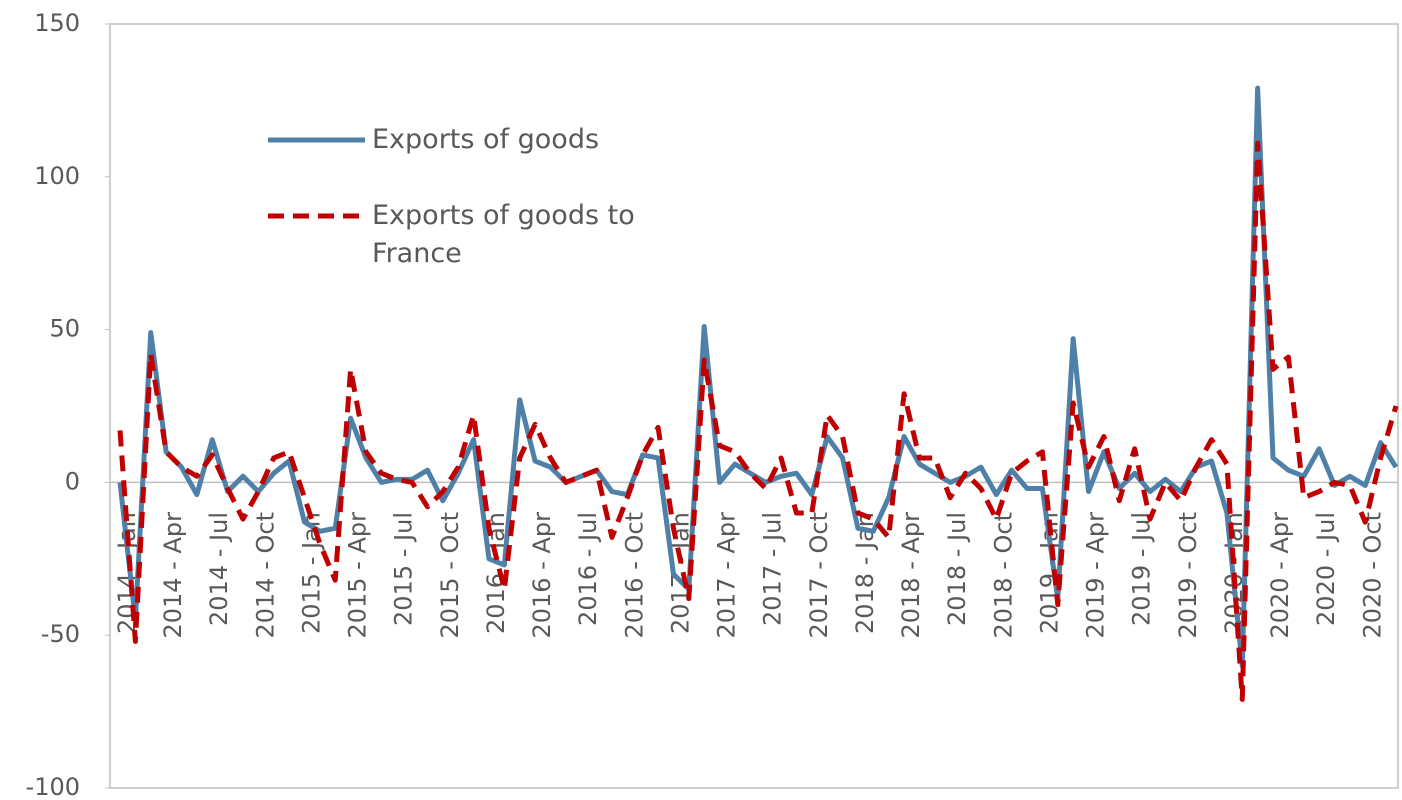 The width and height of the screenshot is (1402, 800). What do you see at coordinates (1096, 575) in the screenshot?
I see `x-tick-label: 2019 - Apr` at bounding box center [1096, 575].